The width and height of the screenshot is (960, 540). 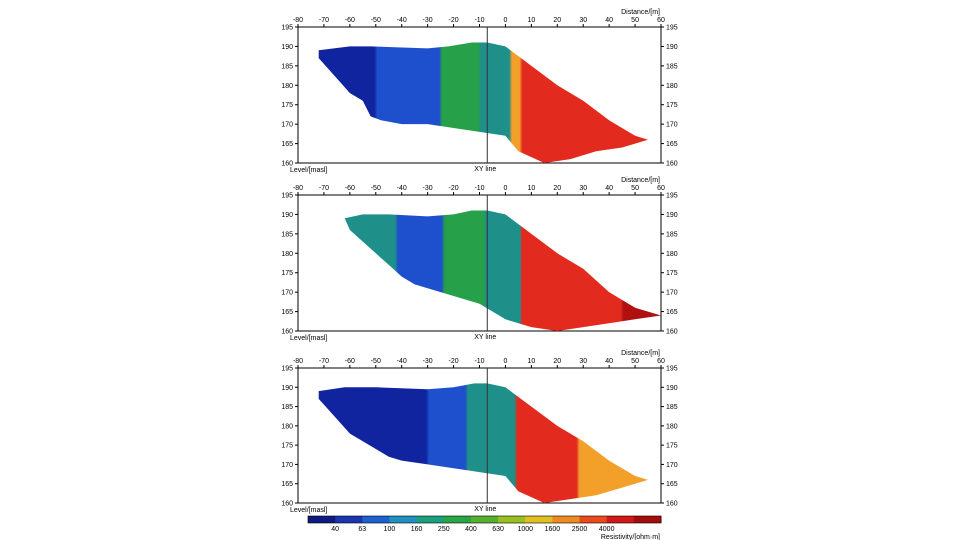 I want to click on colorbar-tick-label: 160, so click(x=417, y=529).